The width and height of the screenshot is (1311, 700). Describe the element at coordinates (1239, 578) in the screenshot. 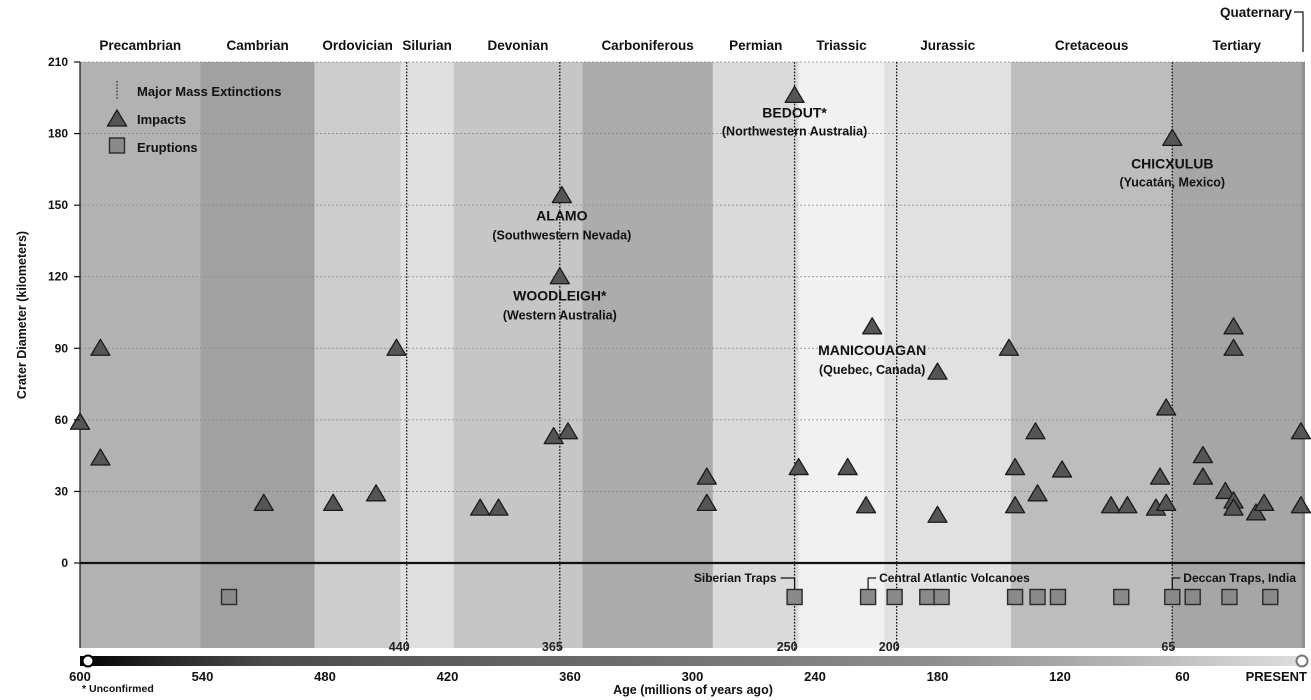

I see `eruption-label: Deccan Traps, India` at that location.